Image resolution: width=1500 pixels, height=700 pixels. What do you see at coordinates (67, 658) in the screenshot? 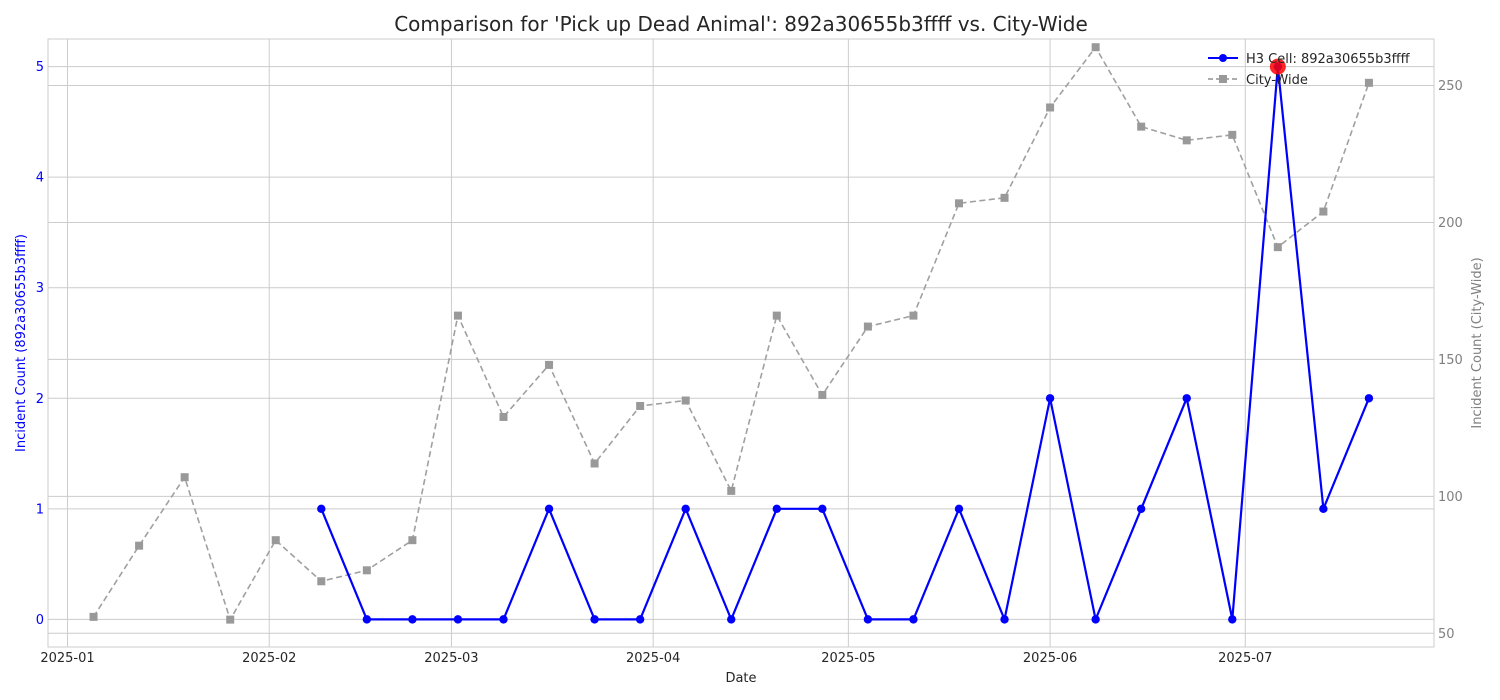
I see `x-tick-label: 2025-01` at bounding box center [67, 658].